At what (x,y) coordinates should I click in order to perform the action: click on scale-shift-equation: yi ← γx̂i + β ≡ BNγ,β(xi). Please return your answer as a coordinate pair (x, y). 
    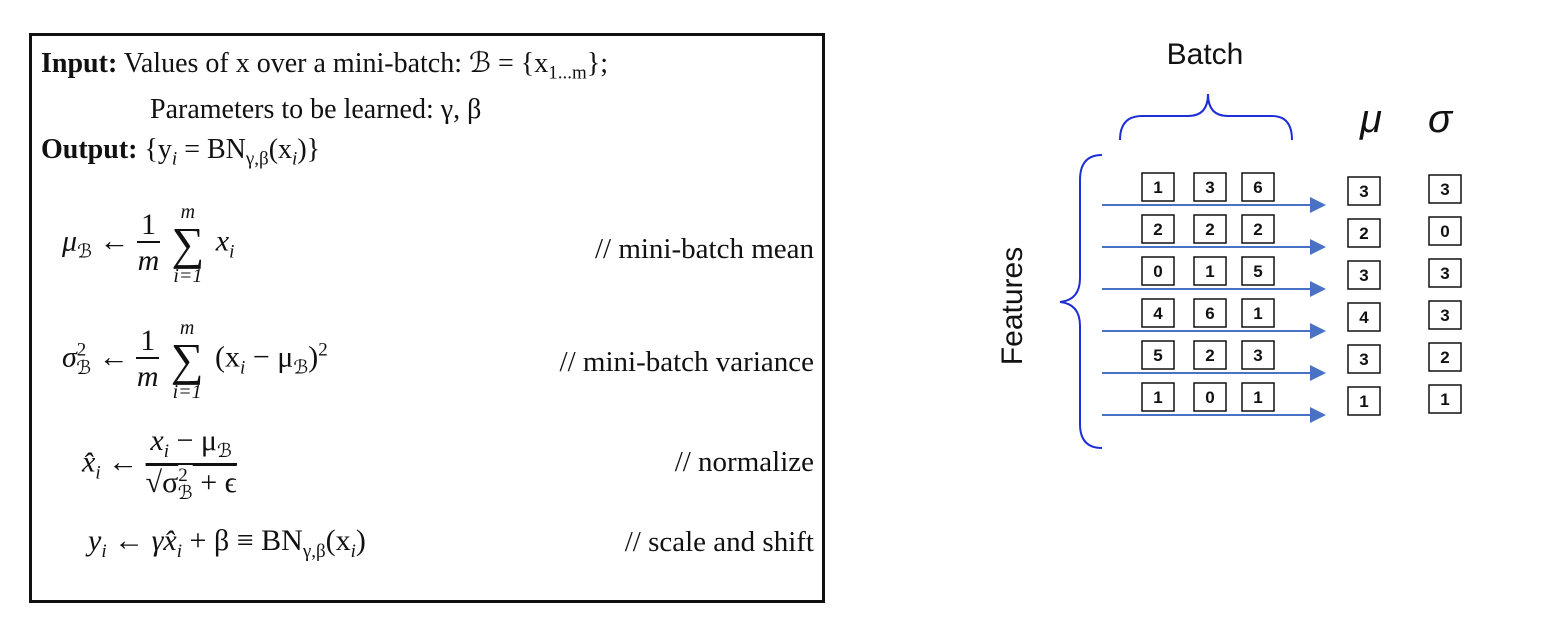
    Looking at the image, I should click on (227, 543).